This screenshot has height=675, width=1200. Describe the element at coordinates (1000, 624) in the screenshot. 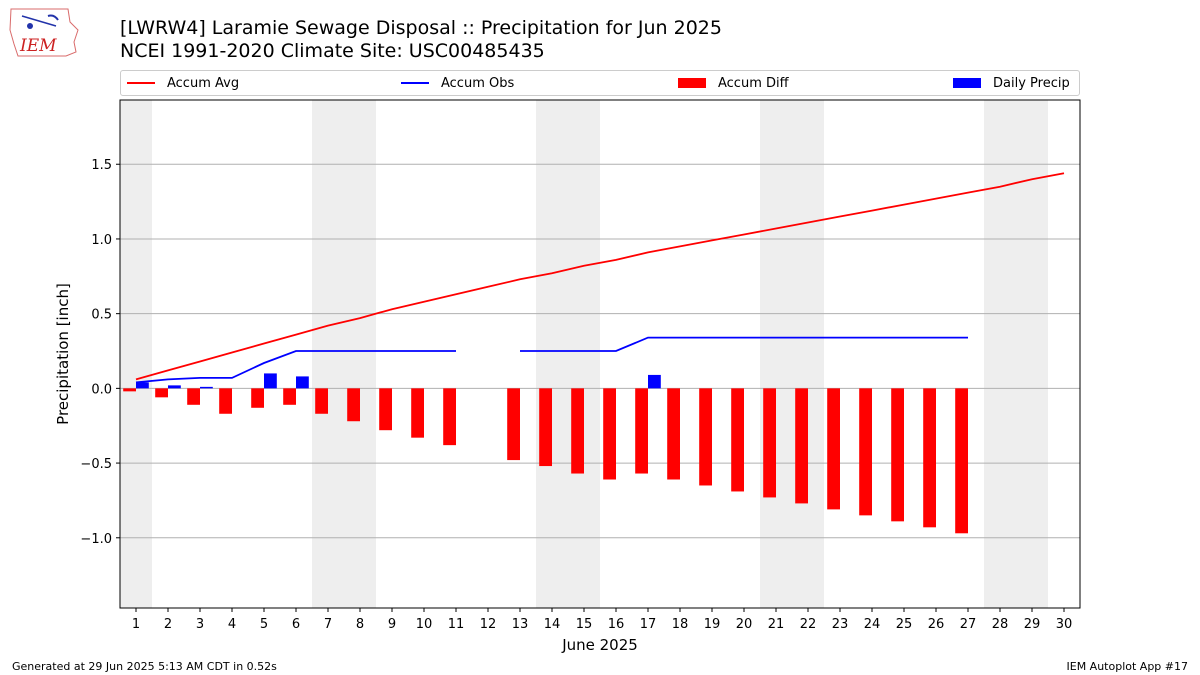

I see `x-tick-label: 28` at that location.